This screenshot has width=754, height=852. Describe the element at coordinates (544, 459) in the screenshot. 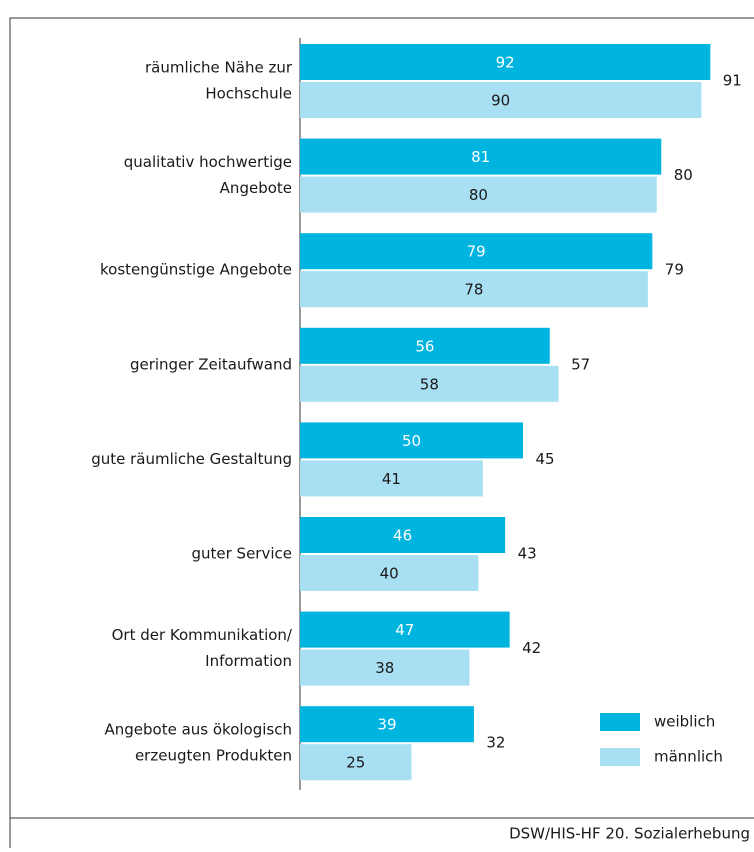

I see `total-label: 45` at that location.